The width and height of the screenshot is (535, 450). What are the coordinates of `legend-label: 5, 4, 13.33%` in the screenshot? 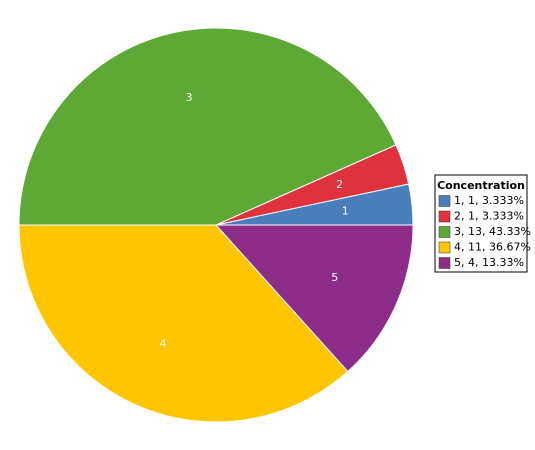 It's located at (489, 262).